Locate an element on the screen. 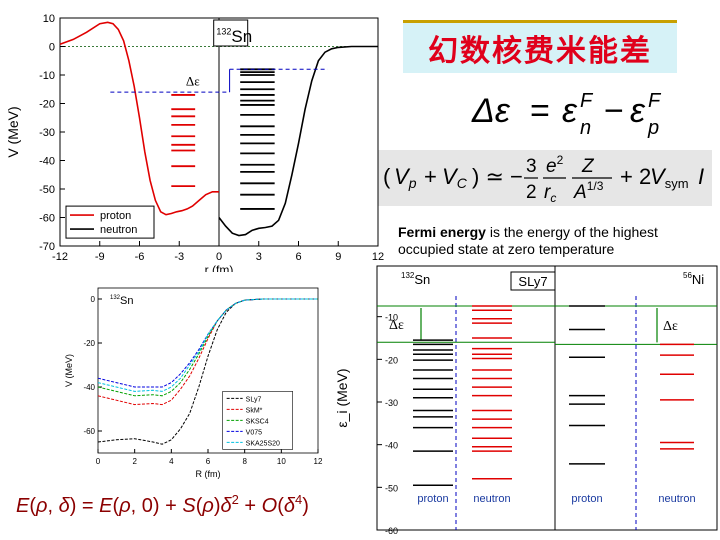 This screenshot has width=720, height=540. legend: proton neutron is located at coordinates (110, 222).